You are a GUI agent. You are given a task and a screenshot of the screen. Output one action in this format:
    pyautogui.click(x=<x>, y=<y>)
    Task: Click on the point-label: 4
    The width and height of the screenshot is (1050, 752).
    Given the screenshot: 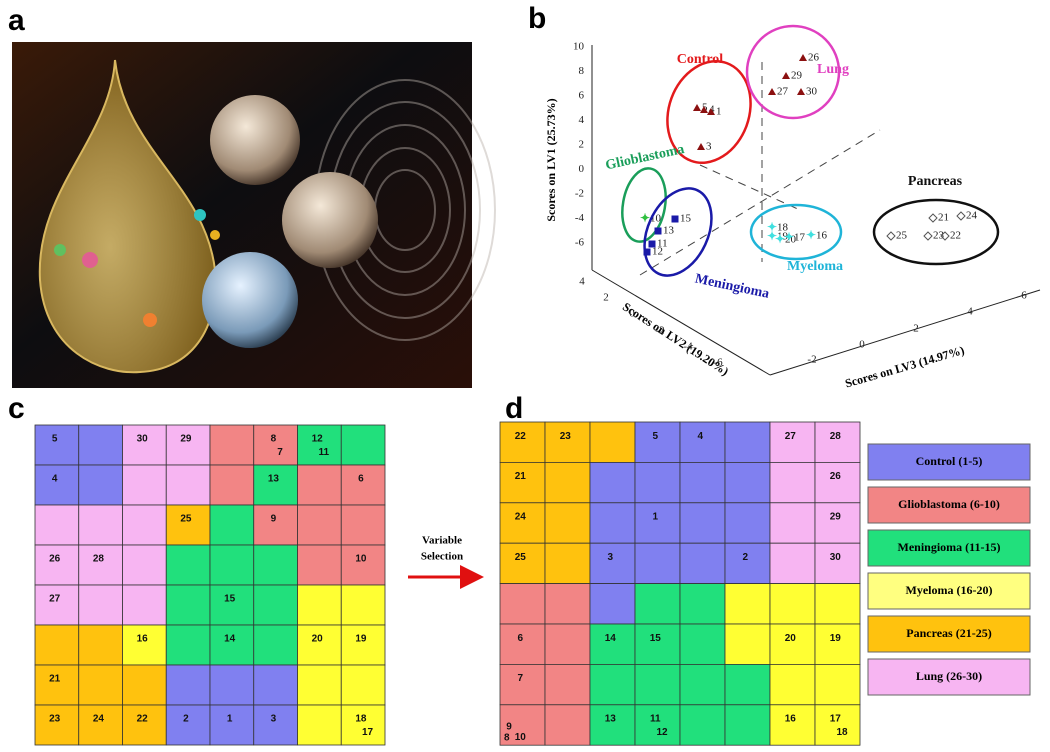 What is the action you would take?
    pyautogui.click(x=712, y=110)
    